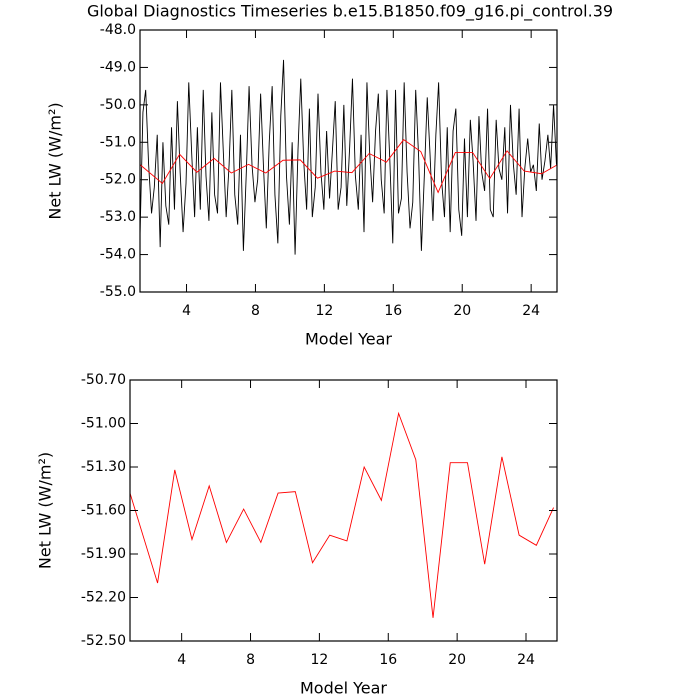 The height and width of the screenshot is (700, 700). What do you see at coordinates (118, 217) in the screenshot?
I see `y-tick-label: -53.0` at bounding box center [118, 217].